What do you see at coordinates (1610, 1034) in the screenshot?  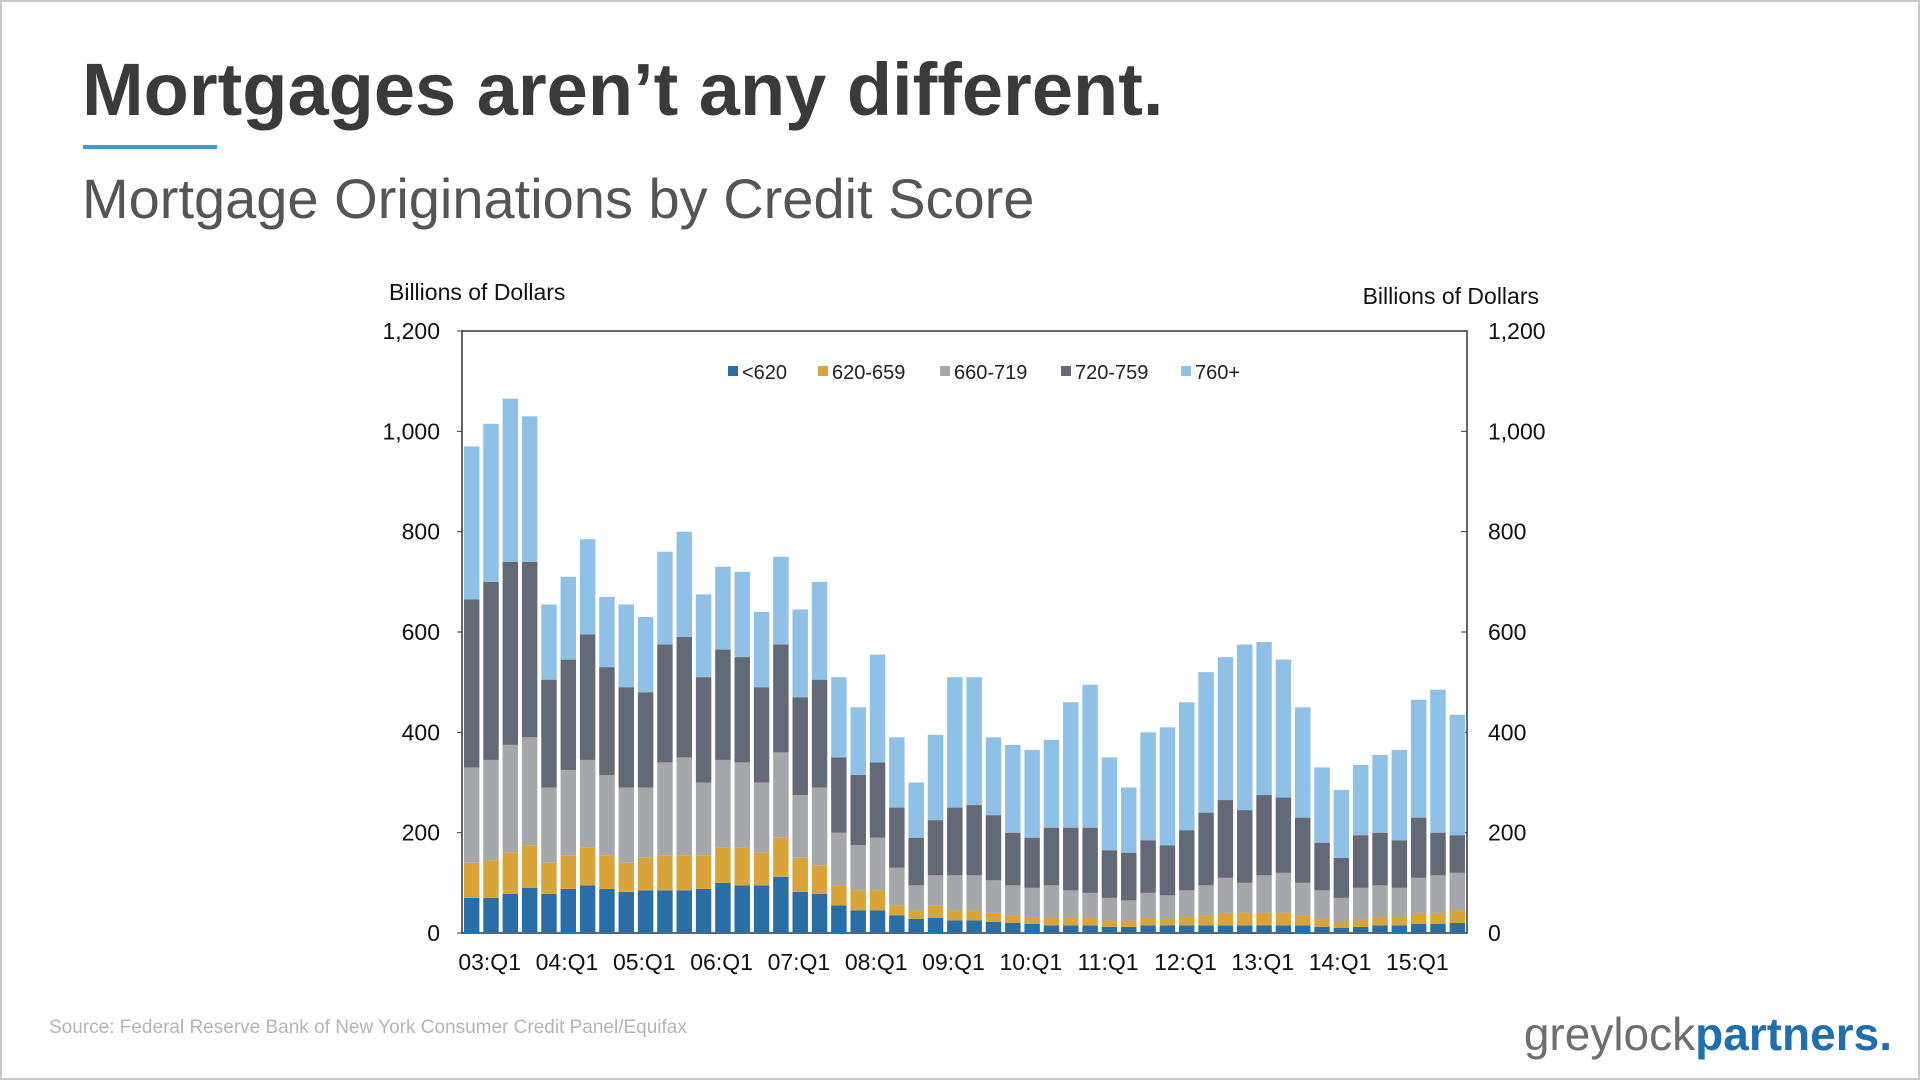 I see `logo-first: greylock` at bounding box center [1610, 1034].